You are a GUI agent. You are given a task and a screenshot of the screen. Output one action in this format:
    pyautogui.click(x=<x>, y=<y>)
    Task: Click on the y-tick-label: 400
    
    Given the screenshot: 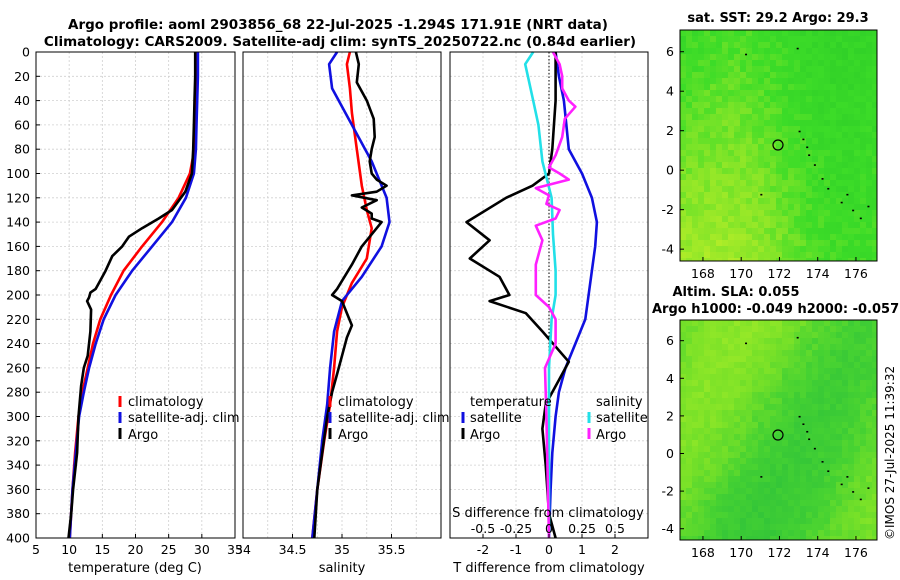 What is the action you would take?
    pyautogui.click(x=18, y=538)
    